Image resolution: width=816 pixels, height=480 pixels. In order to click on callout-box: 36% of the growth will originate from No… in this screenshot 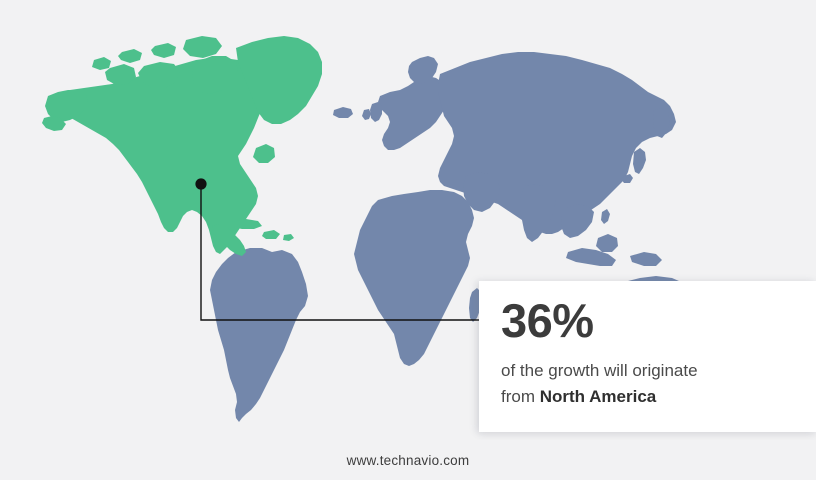, I will do `click(647, 356)`.